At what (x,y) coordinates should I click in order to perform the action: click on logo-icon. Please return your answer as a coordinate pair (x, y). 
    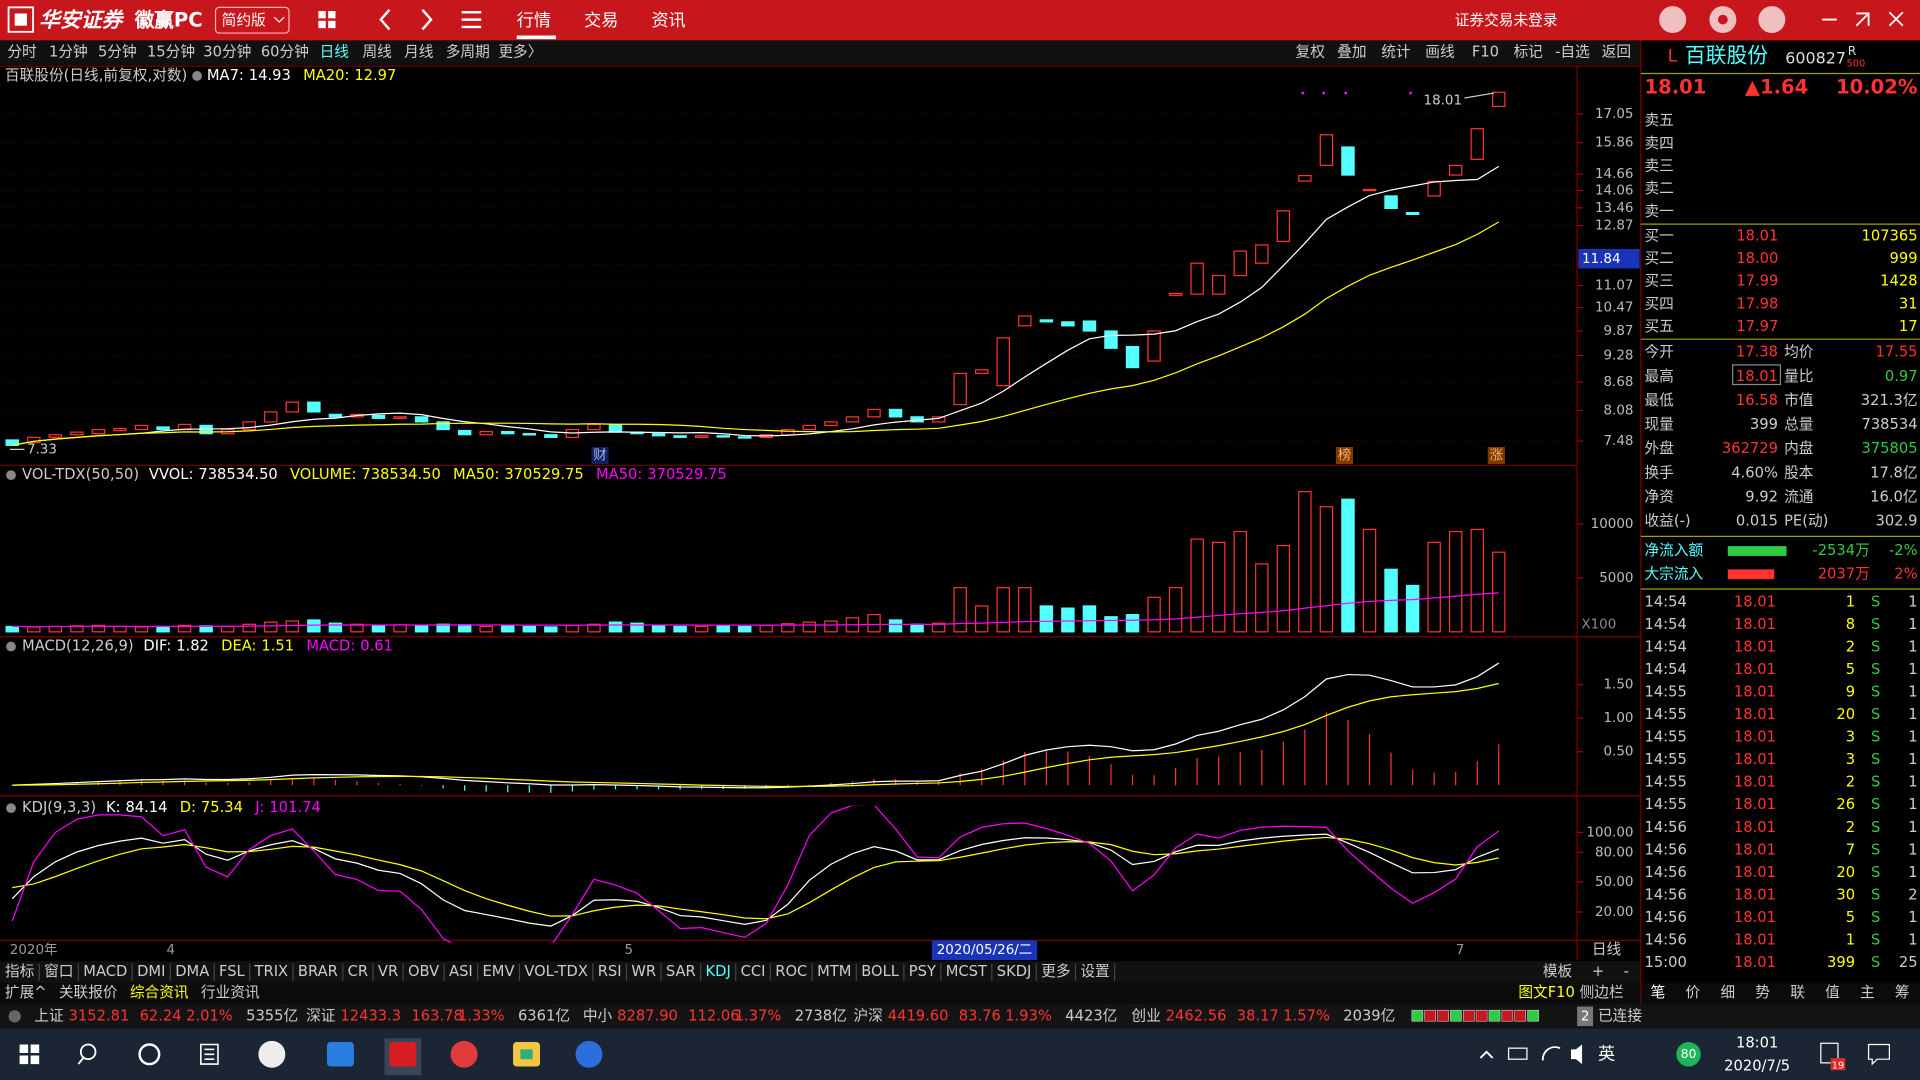
    Looking at the image, I should click on (20, 19).